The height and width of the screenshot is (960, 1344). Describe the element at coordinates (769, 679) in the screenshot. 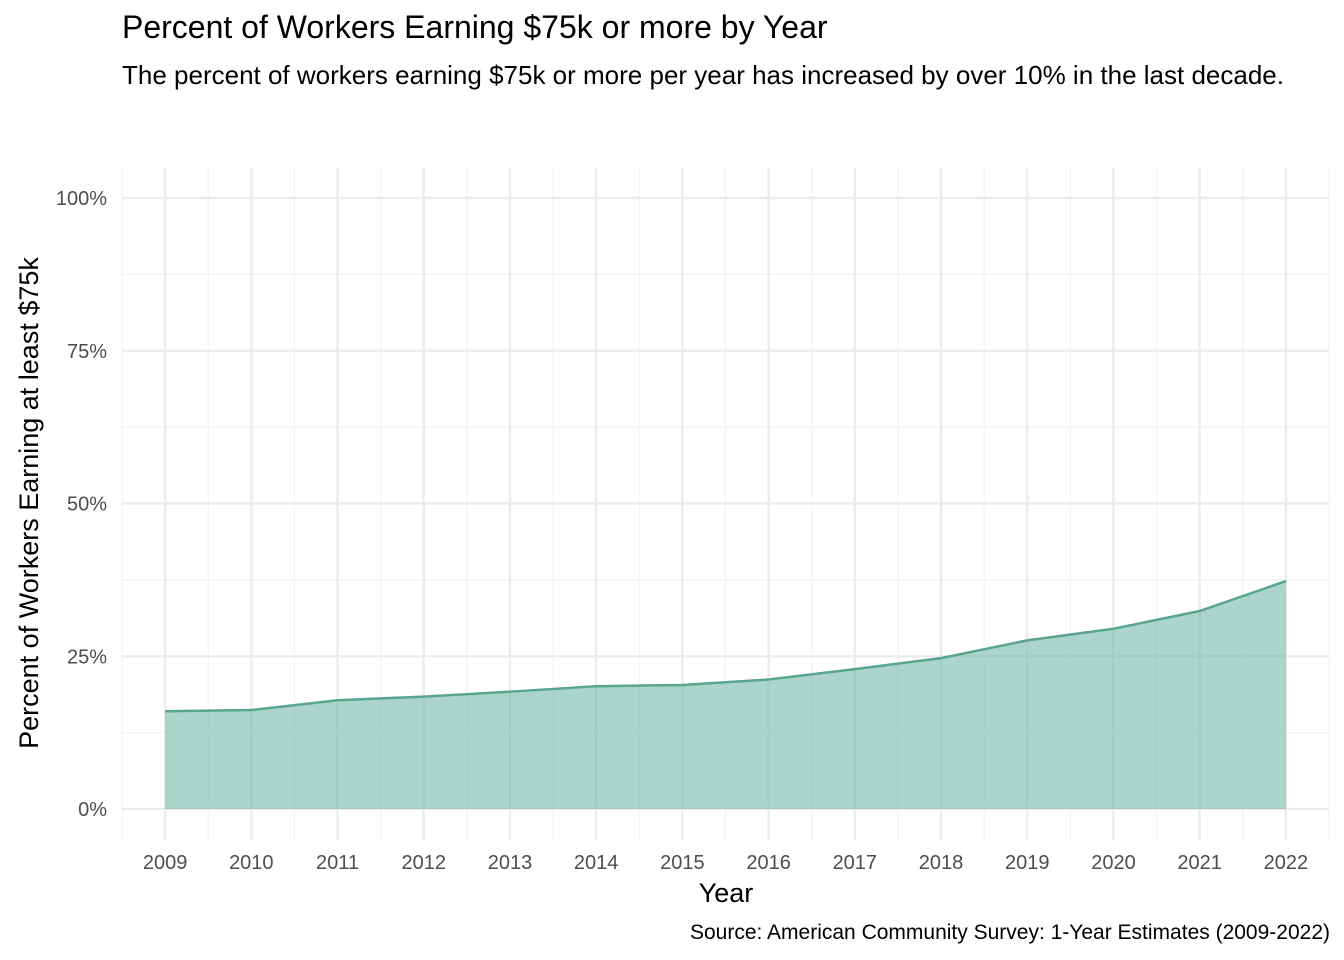

I see `data-point-2016` at that location.